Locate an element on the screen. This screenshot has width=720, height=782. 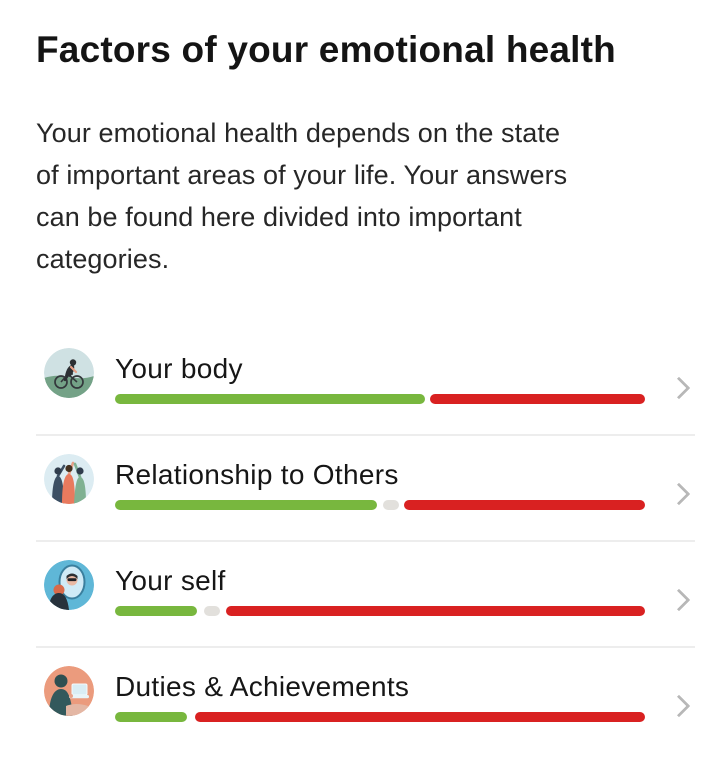
factor-row-duties-achievements: Duties & Achievements is located at coordinates (365, 700).